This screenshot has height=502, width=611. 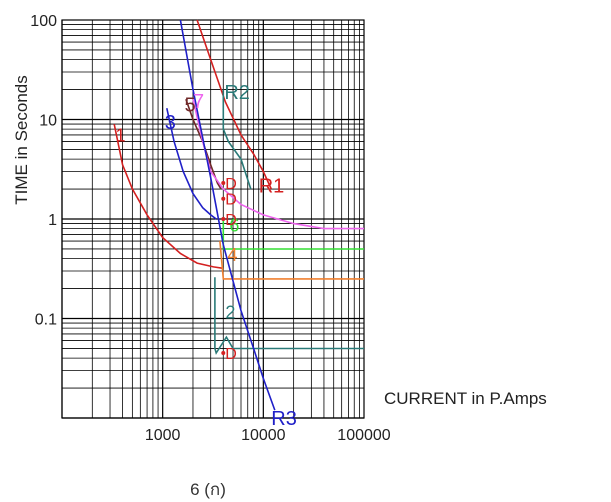 I want to click on x-tick-label: 100000, so click(x=363, y=435).